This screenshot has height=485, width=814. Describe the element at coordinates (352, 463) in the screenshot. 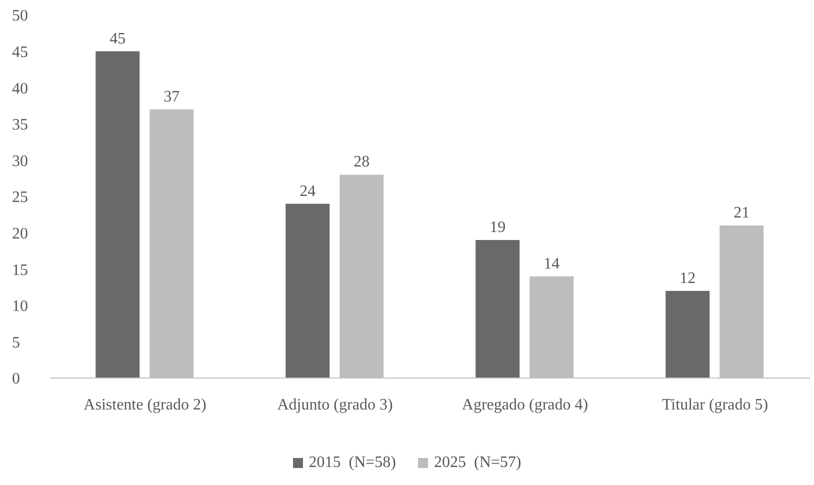

I see `legend-label: 2015 (N=58)` at that location.